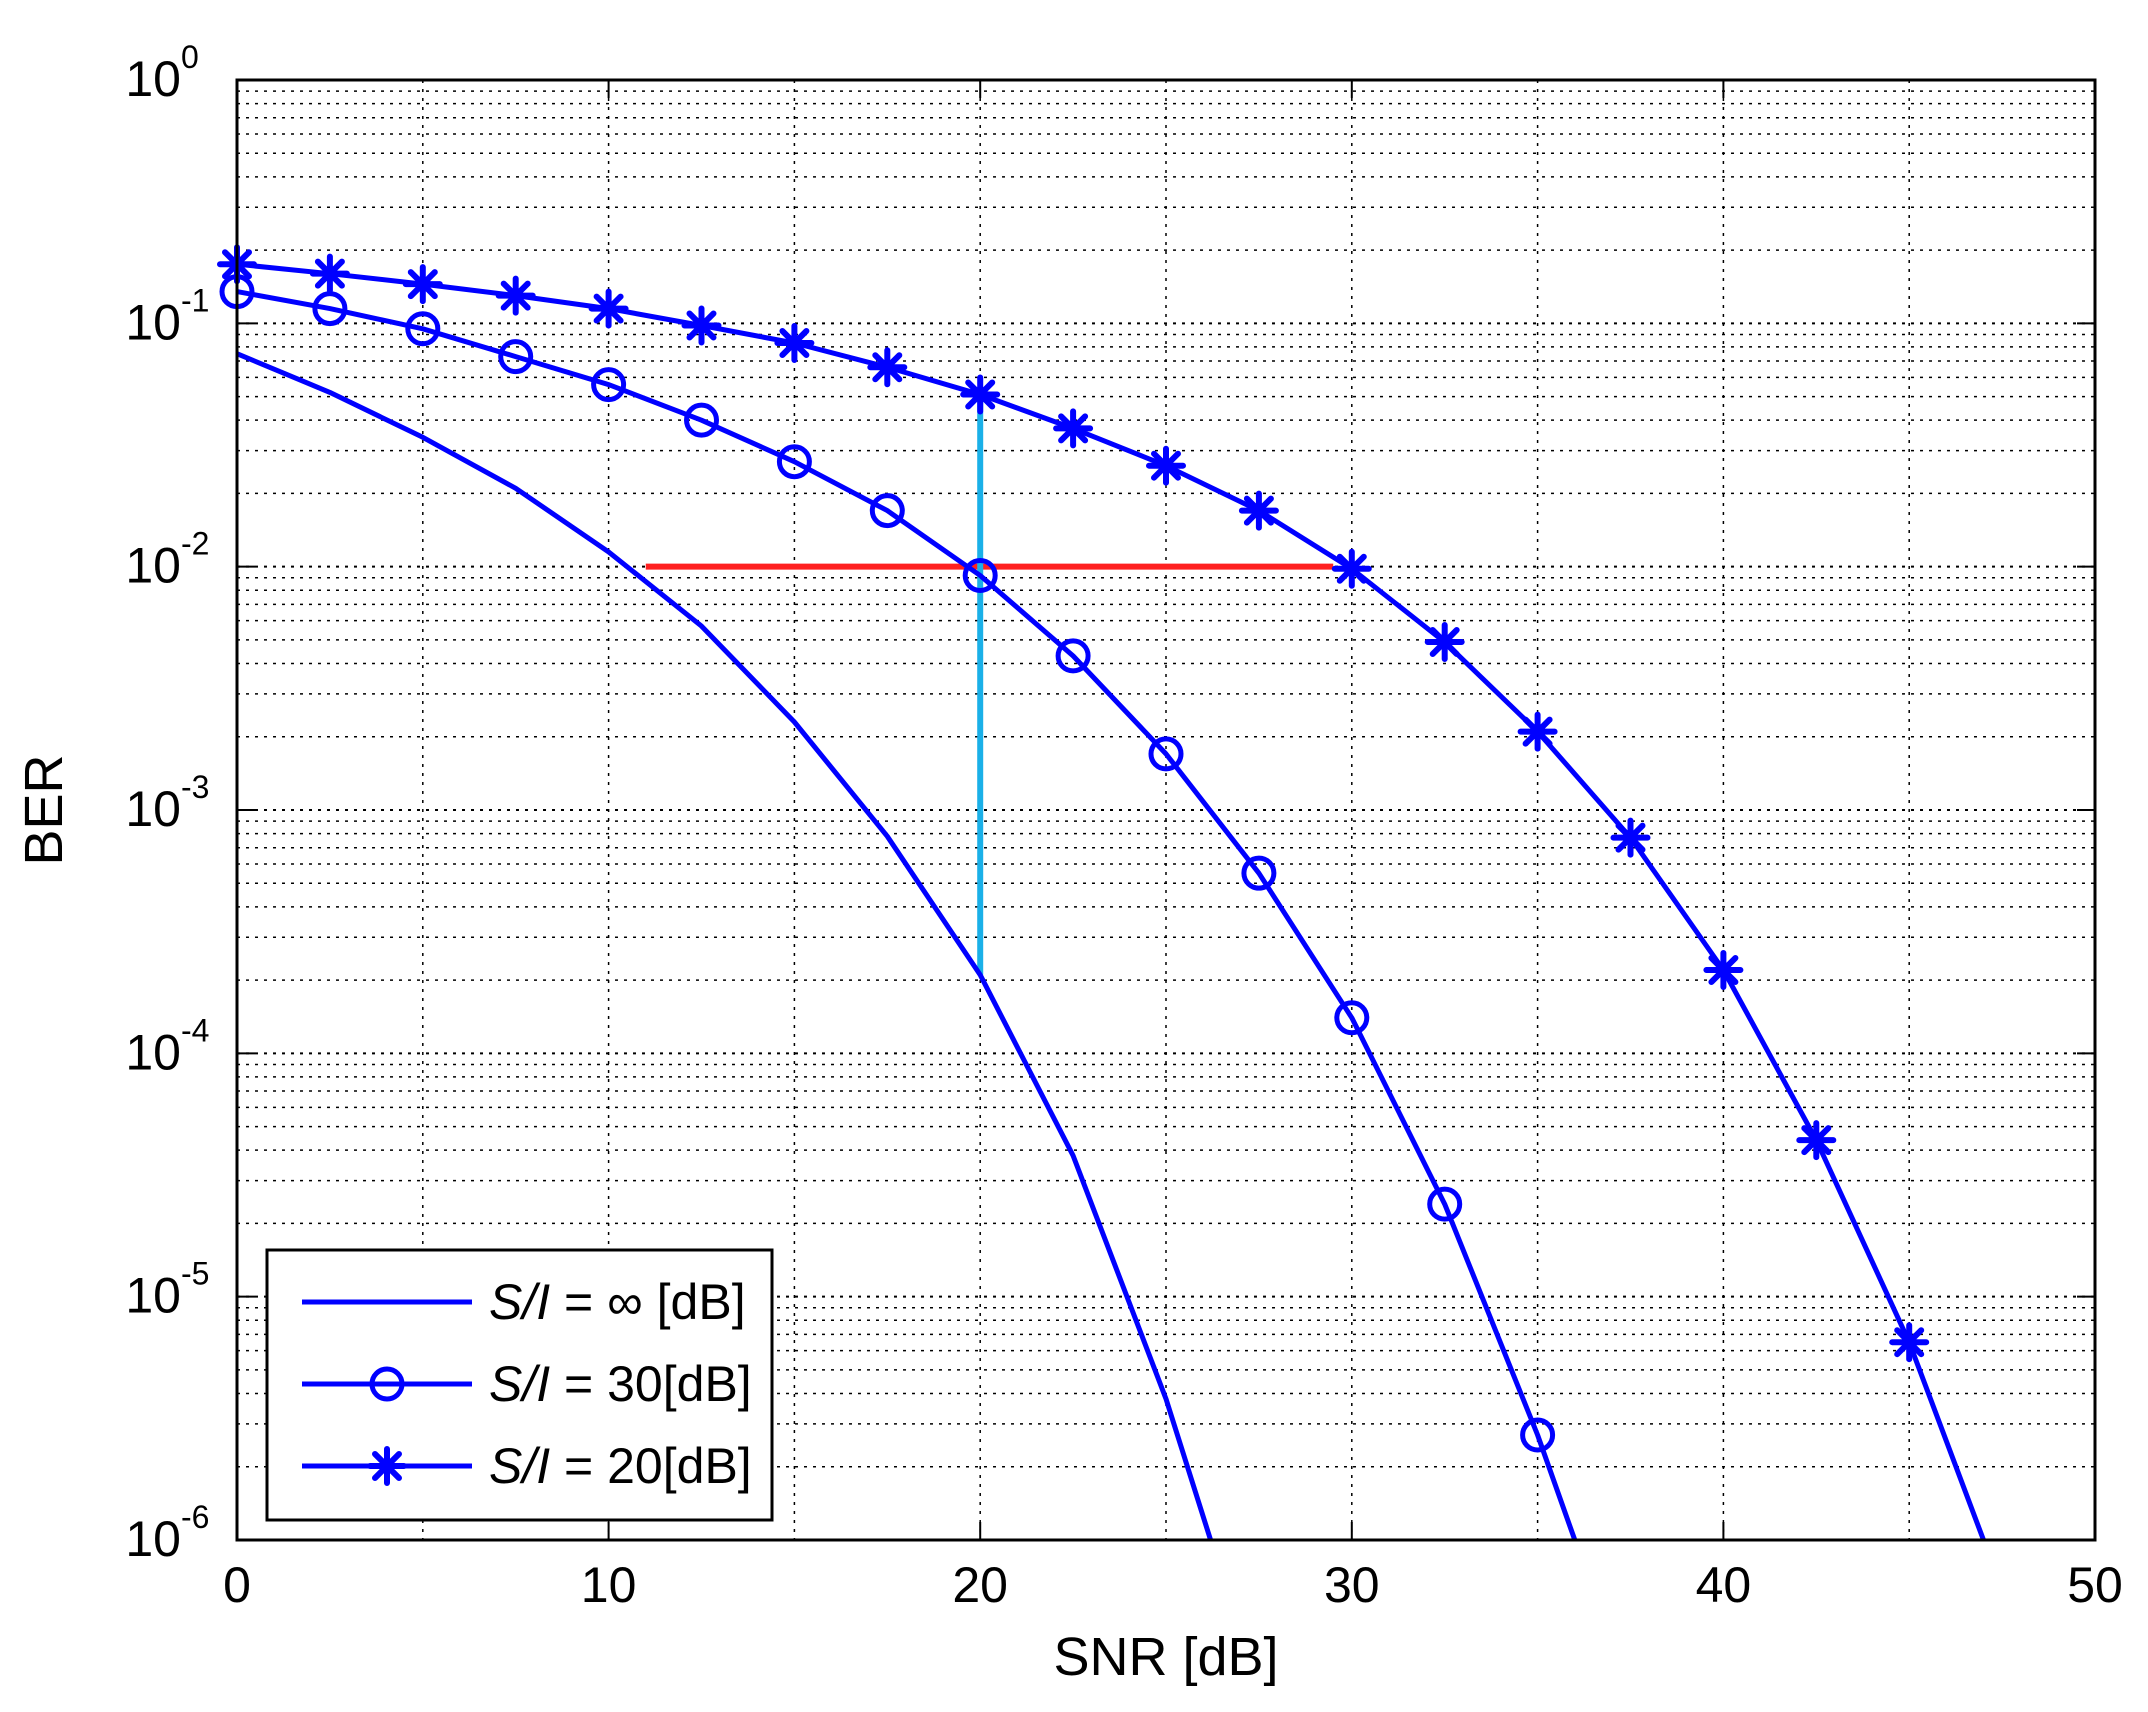 The image size is (2148, 1712). Describe the element at coordinates (195, 1274) in the screenshot. I see `y-tick-exponent: -5` at that location.